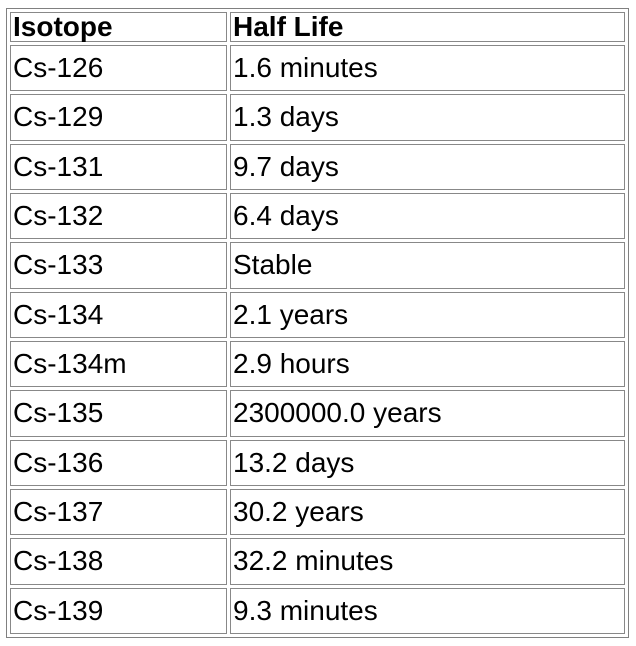 Image resolution: width=636 pixels, height=646 pixels. Describe the element at coordinates (118, 561) in the screenshot. I see `isotope-cell: Cs-138` at that location.